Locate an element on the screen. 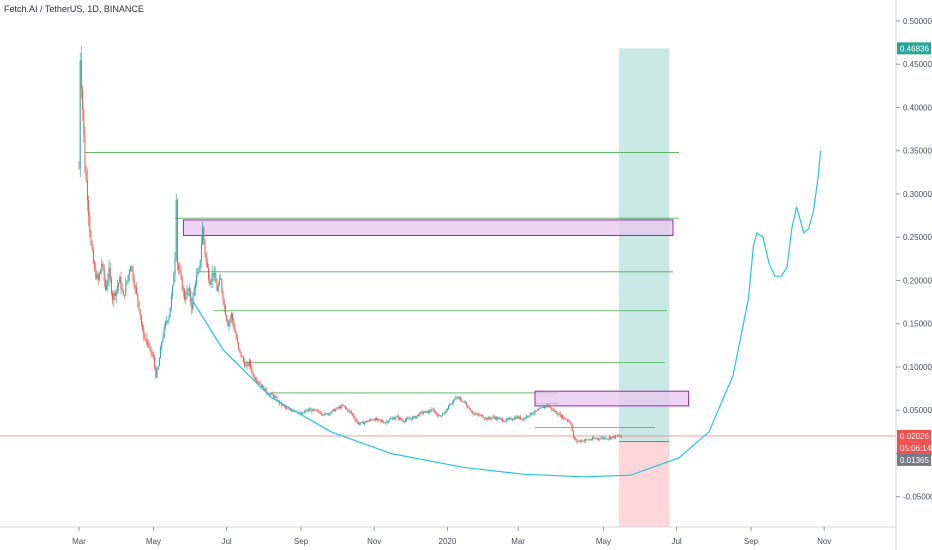 The height and width of the screenshot is (550, 932). time-tick-label: Nov is located at coordinates (824, 541).